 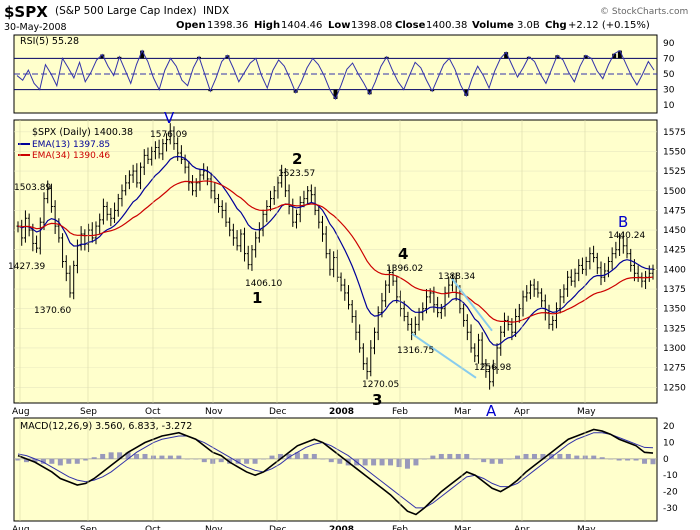 What do you see at coordinates (522, 412) in the screenshot?
I see `x-tick-label: Apr` at bounding box center [522, 412].